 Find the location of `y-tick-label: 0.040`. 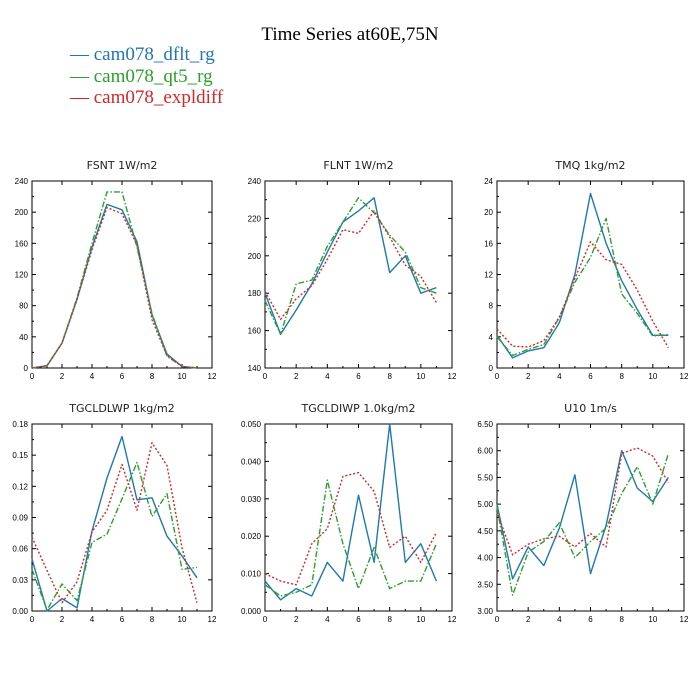

y-tick-label: 0.040 is located at coordinates (251, 461).